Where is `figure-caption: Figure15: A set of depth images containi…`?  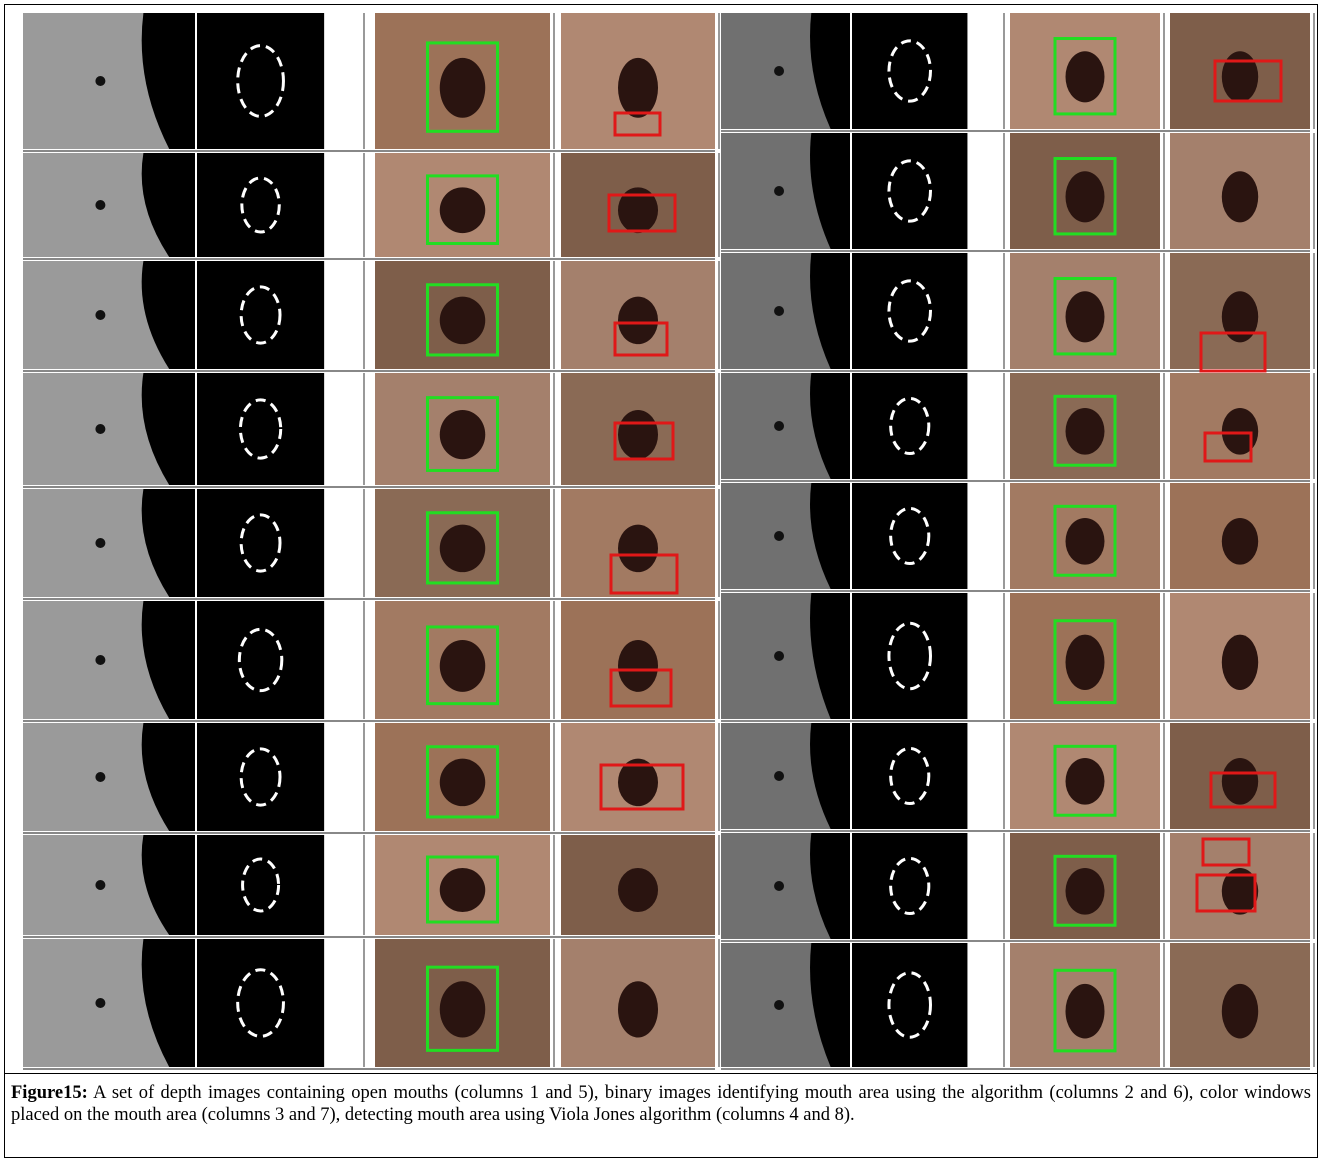 figure-caption: Figure15: A set of depth images containi… is located at coordinates (661, 1115).